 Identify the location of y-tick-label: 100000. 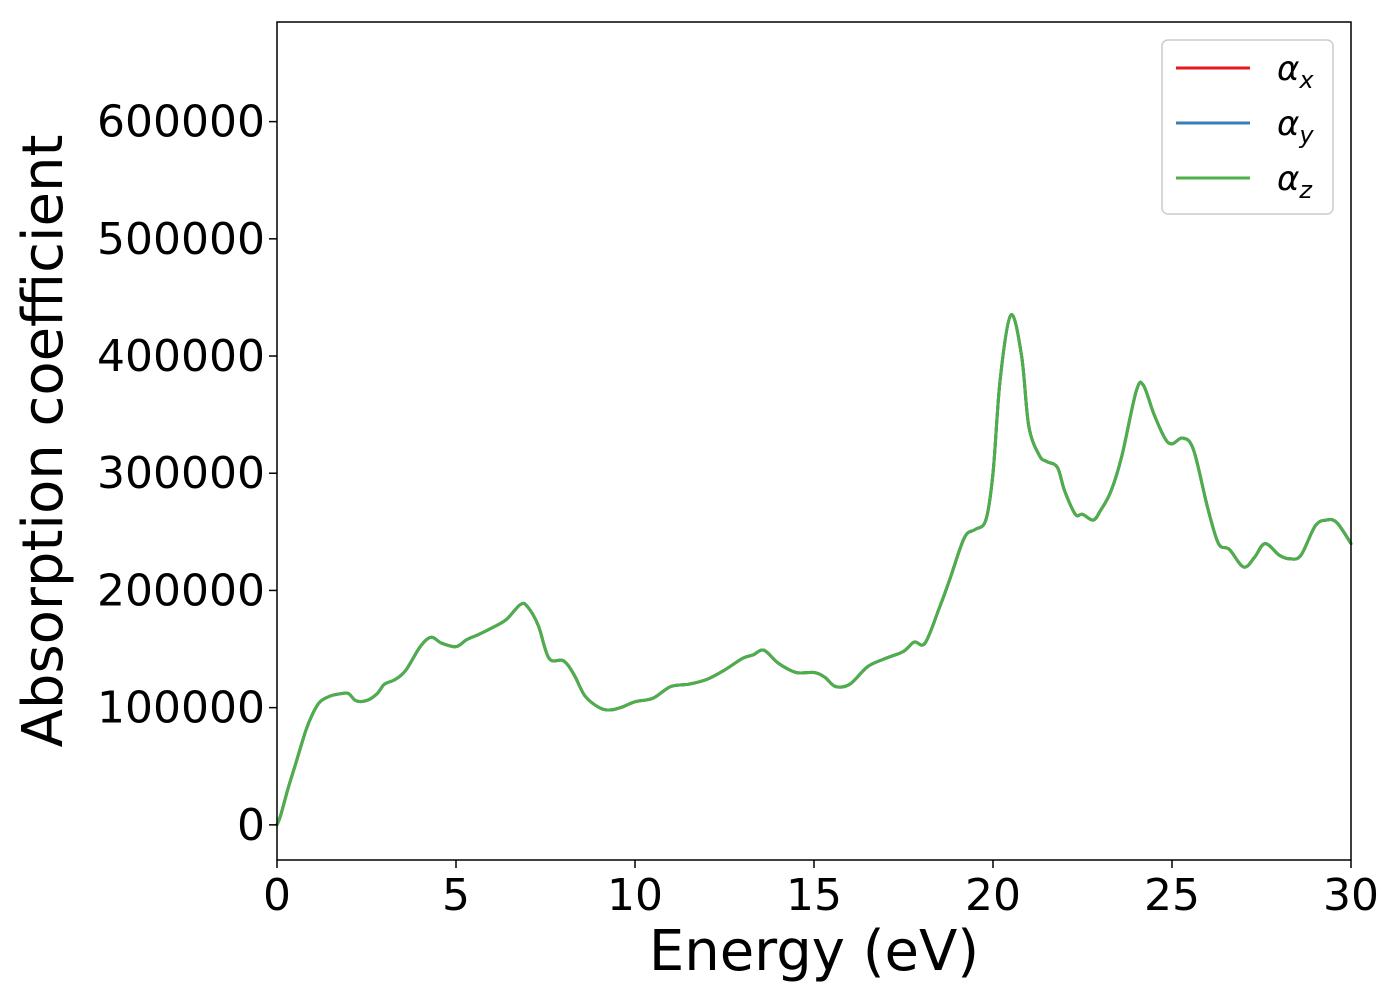
(181, 708).